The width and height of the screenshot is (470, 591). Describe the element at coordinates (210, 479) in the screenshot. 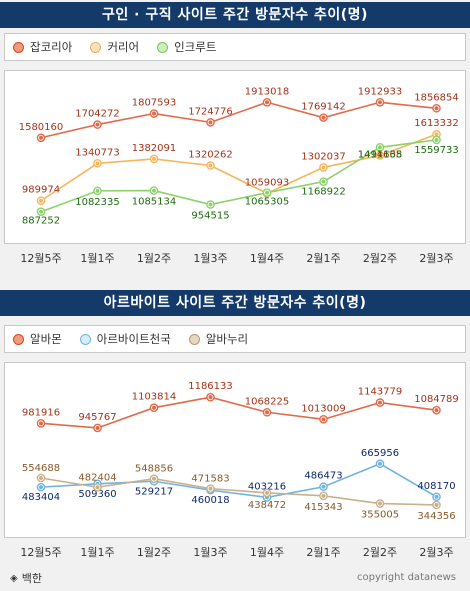

I see `chart2-data-label: 471583` at that location.